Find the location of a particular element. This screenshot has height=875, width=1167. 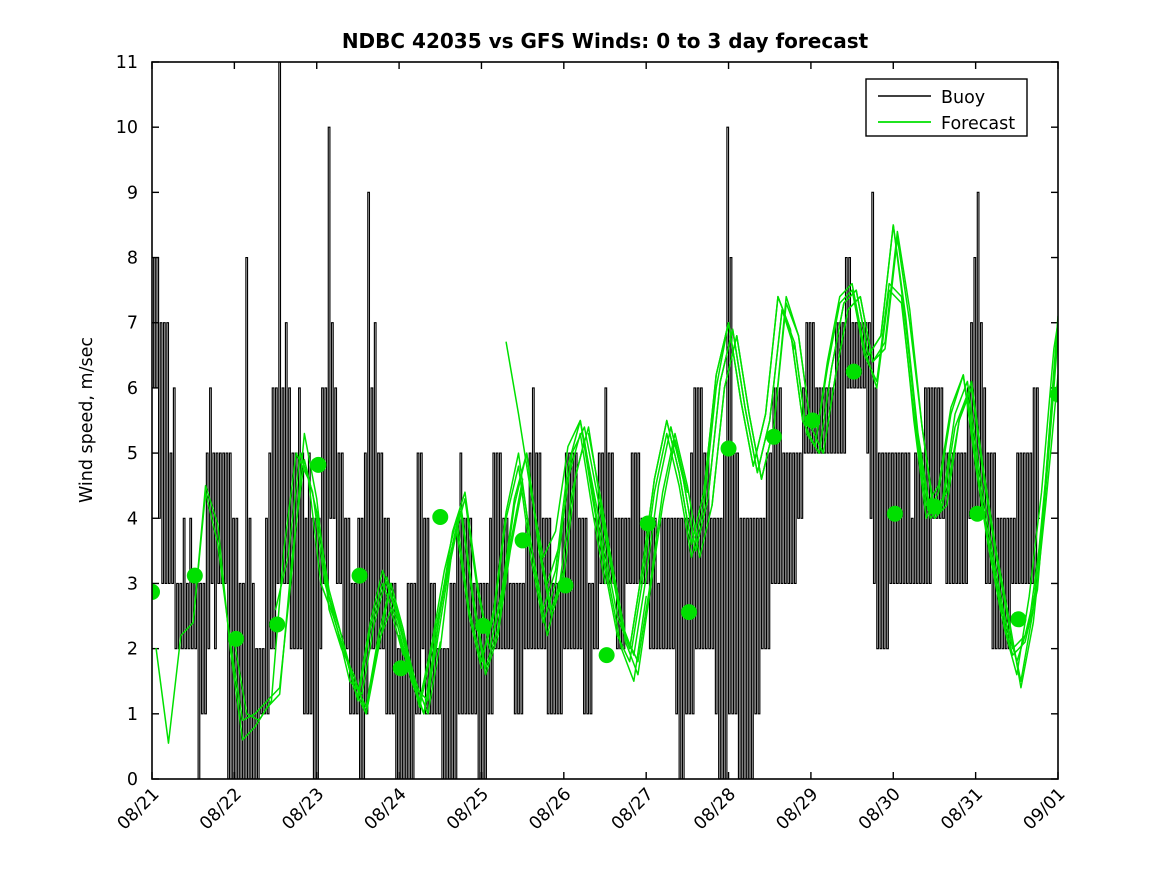

y-tick-label: 7 is located at coordinates (132, 324).